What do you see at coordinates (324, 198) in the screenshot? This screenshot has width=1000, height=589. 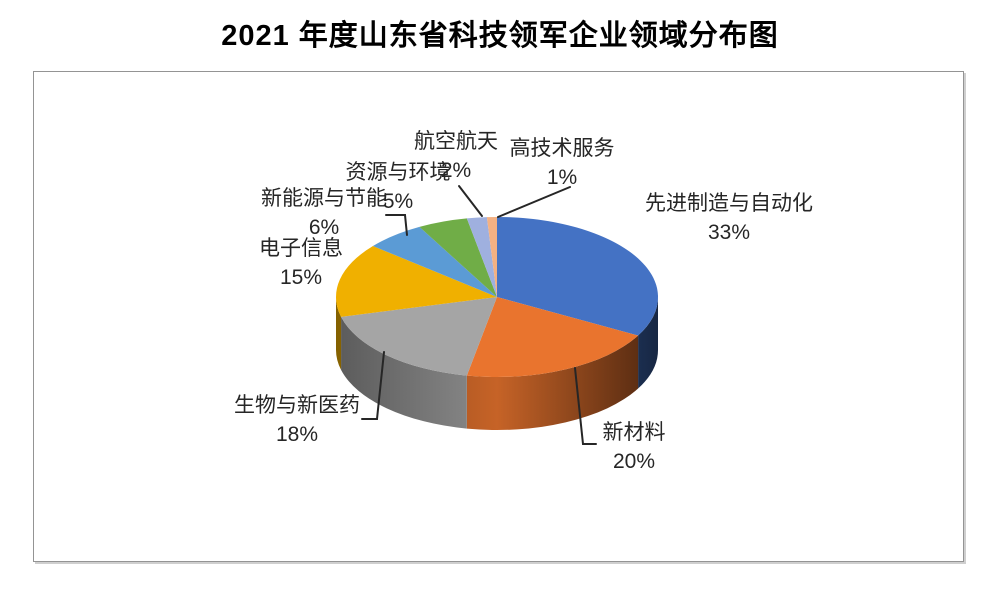 I see `slice-label-text: 新能源与节能` at bounding box center [324, 198].